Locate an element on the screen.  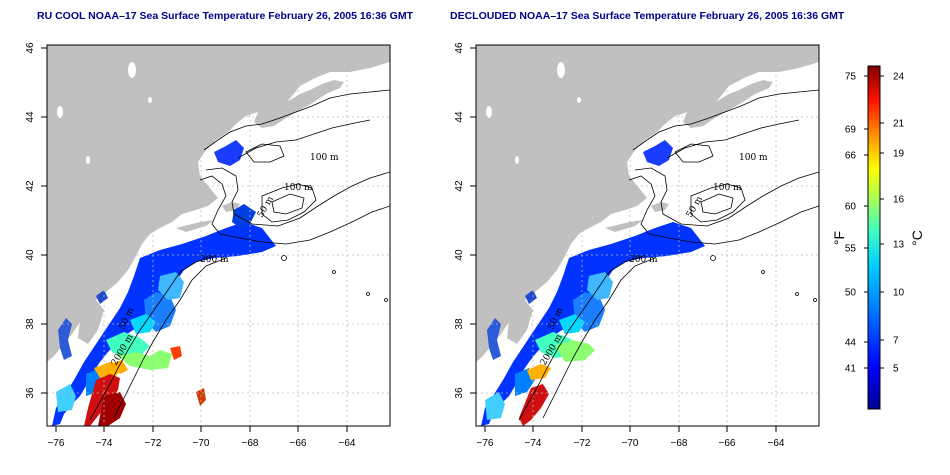
fahrenheit-tick-label: 44 is located at coordinates (851, 343).